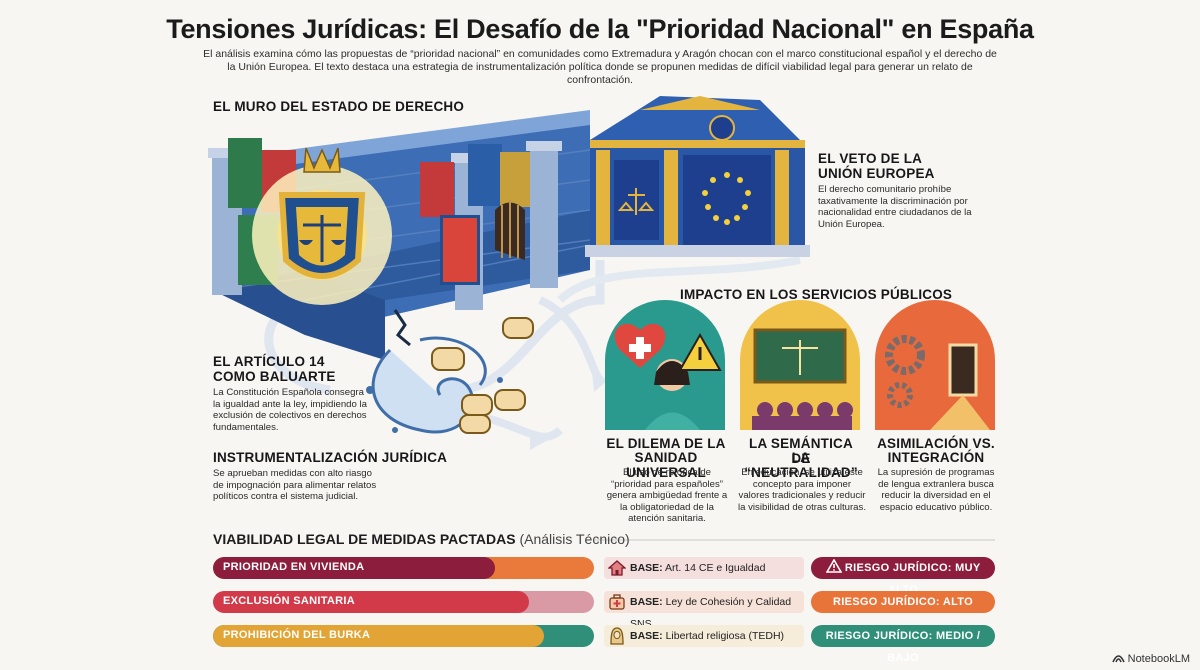  I want to click on heading-eu-veto-2: UNIÓN EUROPEA, so click(876, 173).